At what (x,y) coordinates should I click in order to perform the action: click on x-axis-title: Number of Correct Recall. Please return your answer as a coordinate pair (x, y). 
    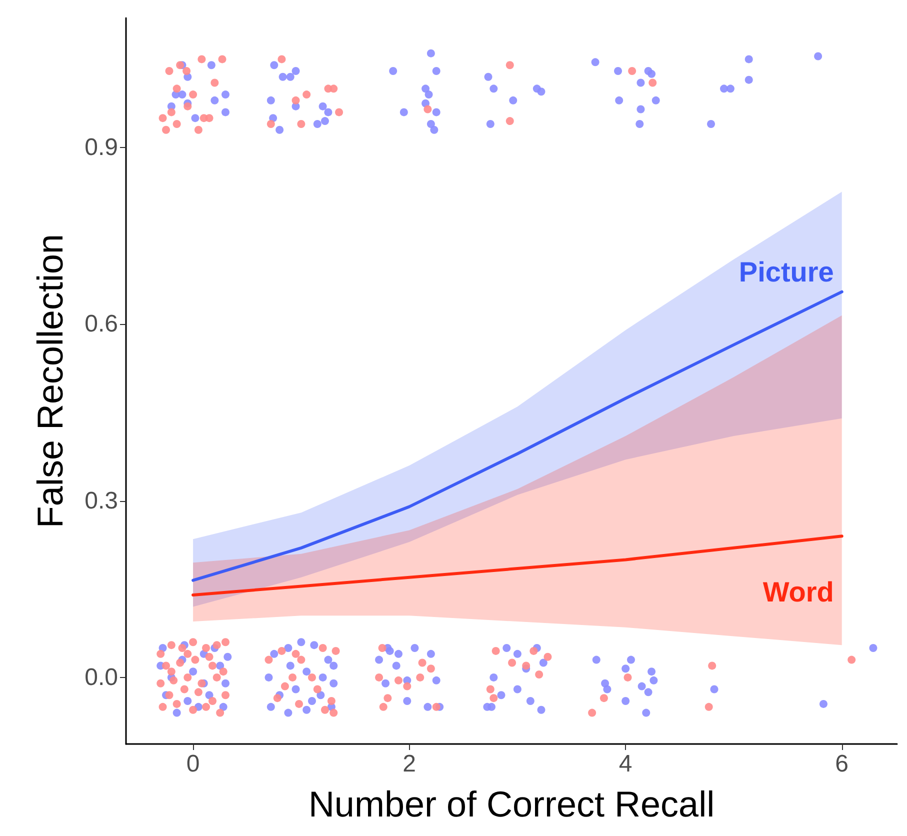
    Looking at the image, I should click on (511, 804).